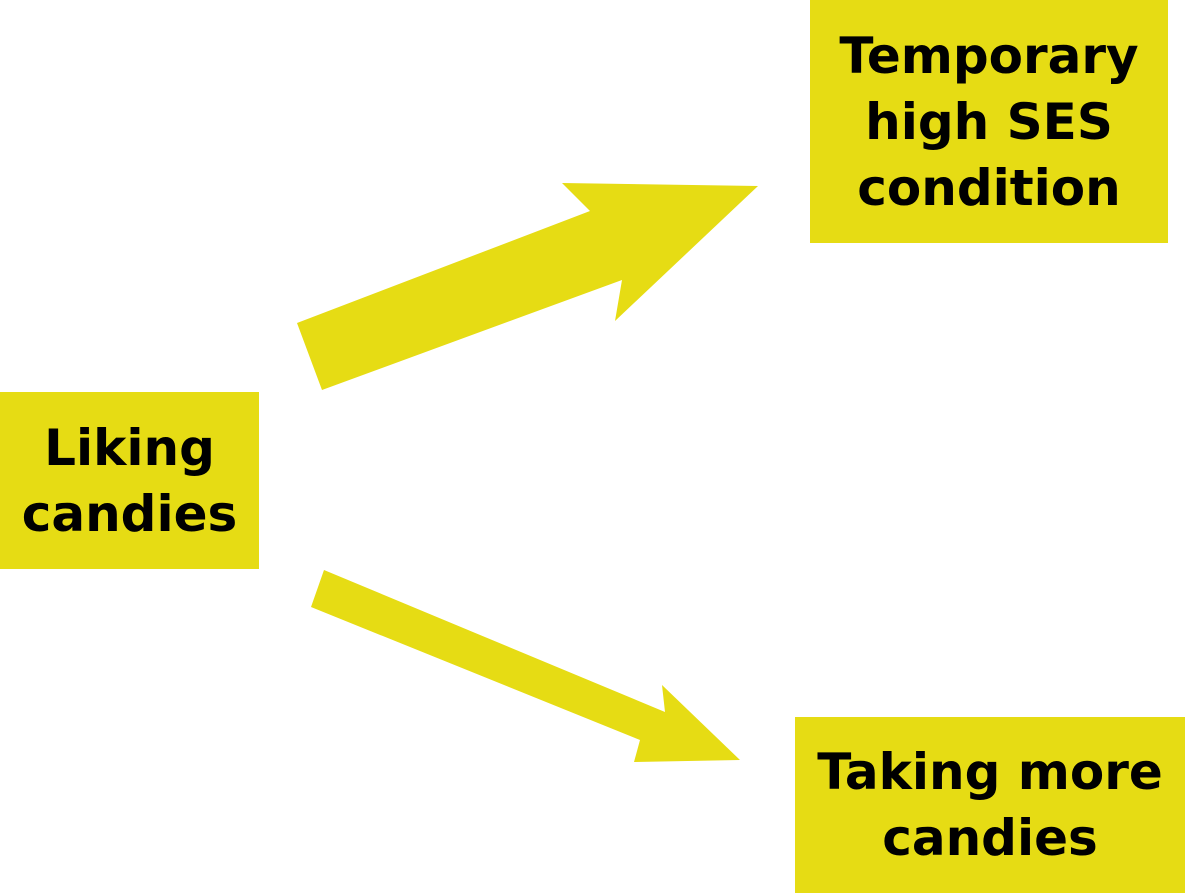 This screenshot has height=893, width=1185. Describe the element at coordinates (129, 480) in the screenshot. I see `node-liking-candies: Liking candies` at that location.